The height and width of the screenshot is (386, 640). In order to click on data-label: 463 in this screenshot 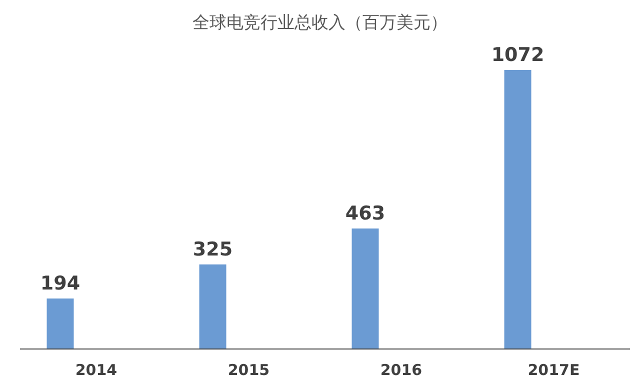, I will do `click(365, 213)`.